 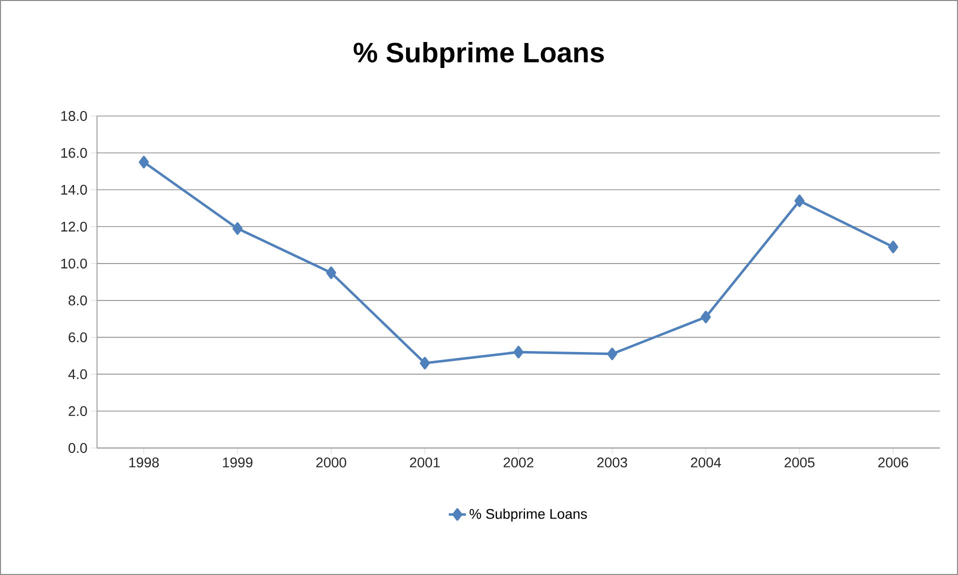 What do you see at coordinates (74, 263) in the screenshot?
I see `y-tick-label: 10.0` at bounding box center [74, 263].